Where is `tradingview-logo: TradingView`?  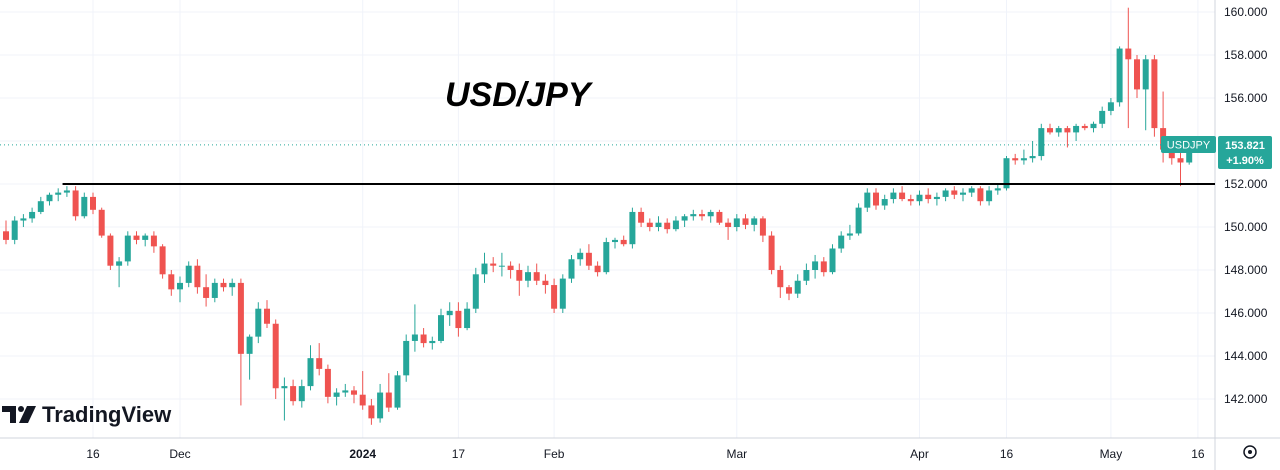
tradingview-logo: TradingView is located at coordinates (87, 414).